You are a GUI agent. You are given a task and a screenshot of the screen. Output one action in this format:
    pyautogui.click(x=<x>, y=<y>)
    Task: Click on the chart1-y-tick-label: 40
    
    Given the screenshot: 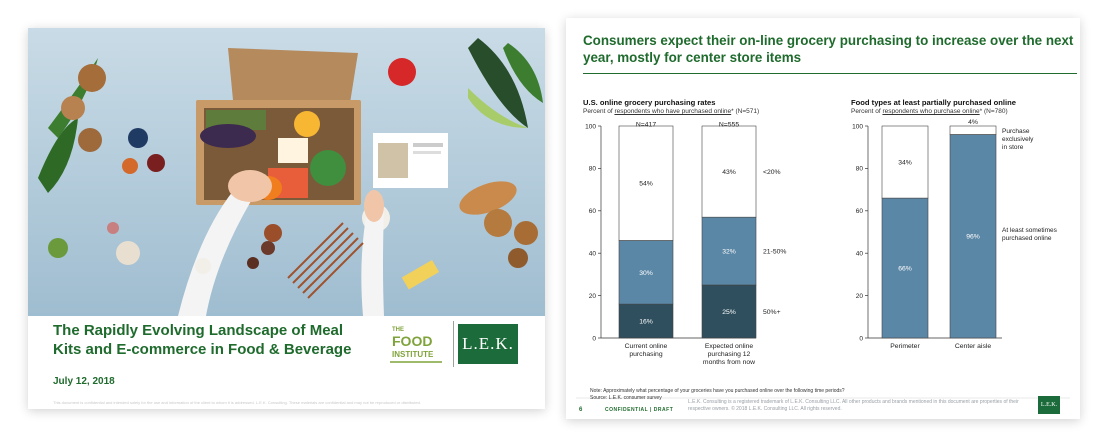 What is the action you would take?
    pyautogui.click(x=593, y=254)
    